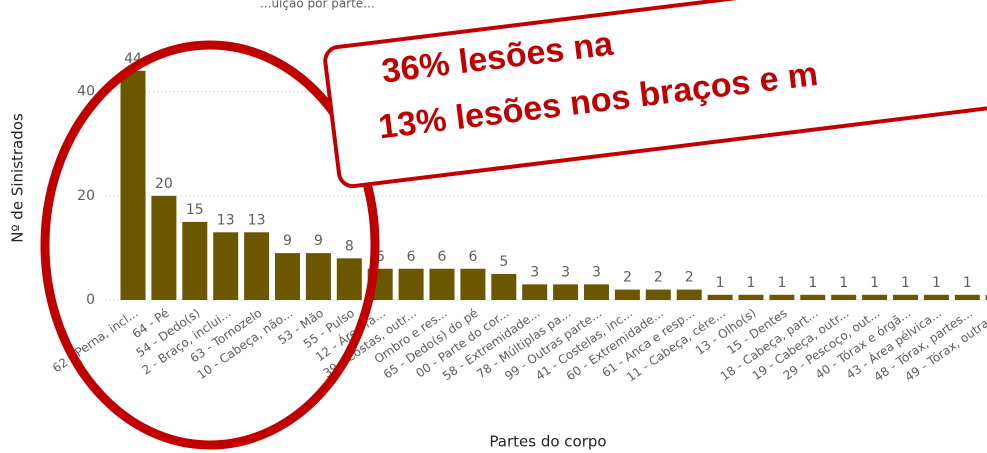 This screenshot has height=453, width=987. Describe the element at coordinates (90, 300) in the screenshot. I see `y-tick-label: 0` at that location.